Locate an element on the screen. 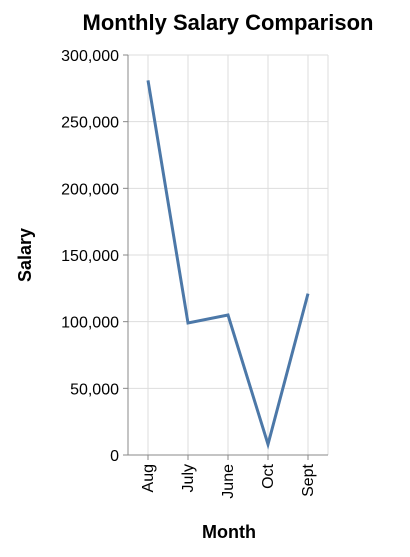 The image size is (410, 557). y-tick-label: 100,000 is located at coordinates (90, 323).